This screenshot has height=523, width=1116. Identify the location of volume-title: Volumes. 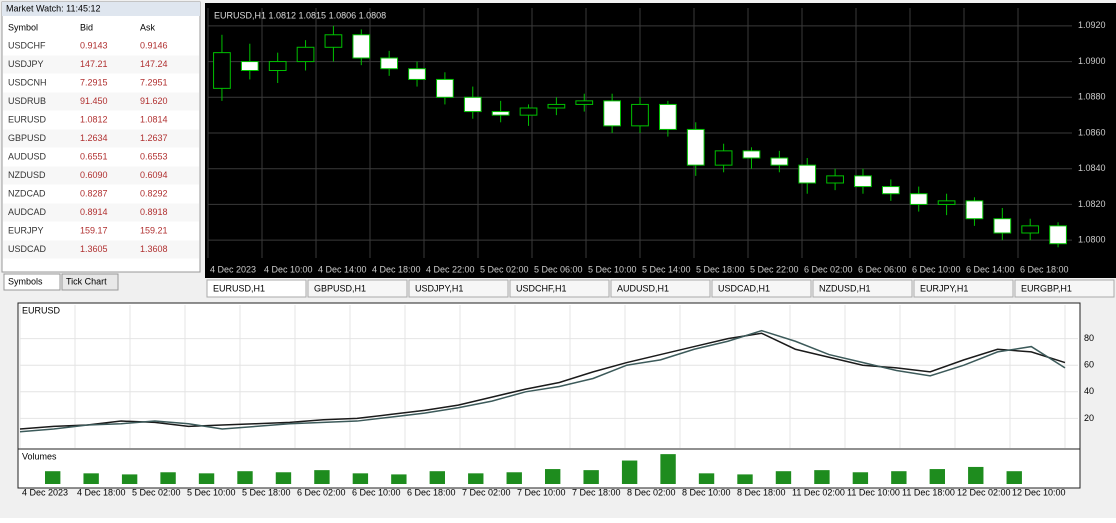
(39, 456).